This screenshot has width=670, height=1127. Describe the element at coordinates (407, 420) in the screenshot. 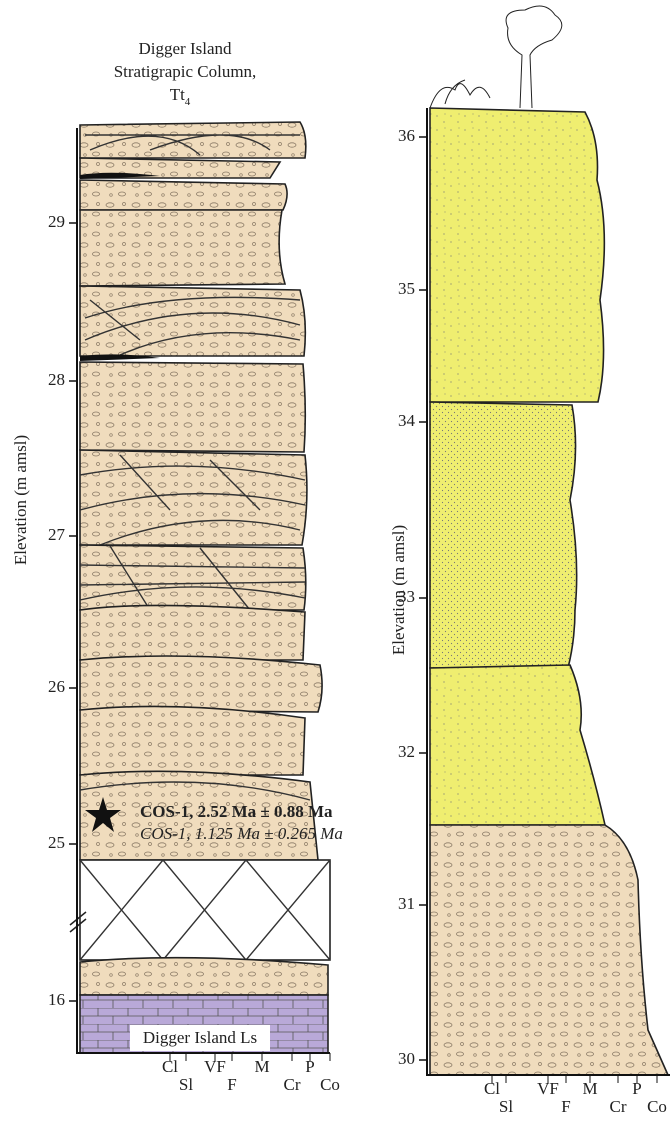

I see `tick-label: 34` at that location.